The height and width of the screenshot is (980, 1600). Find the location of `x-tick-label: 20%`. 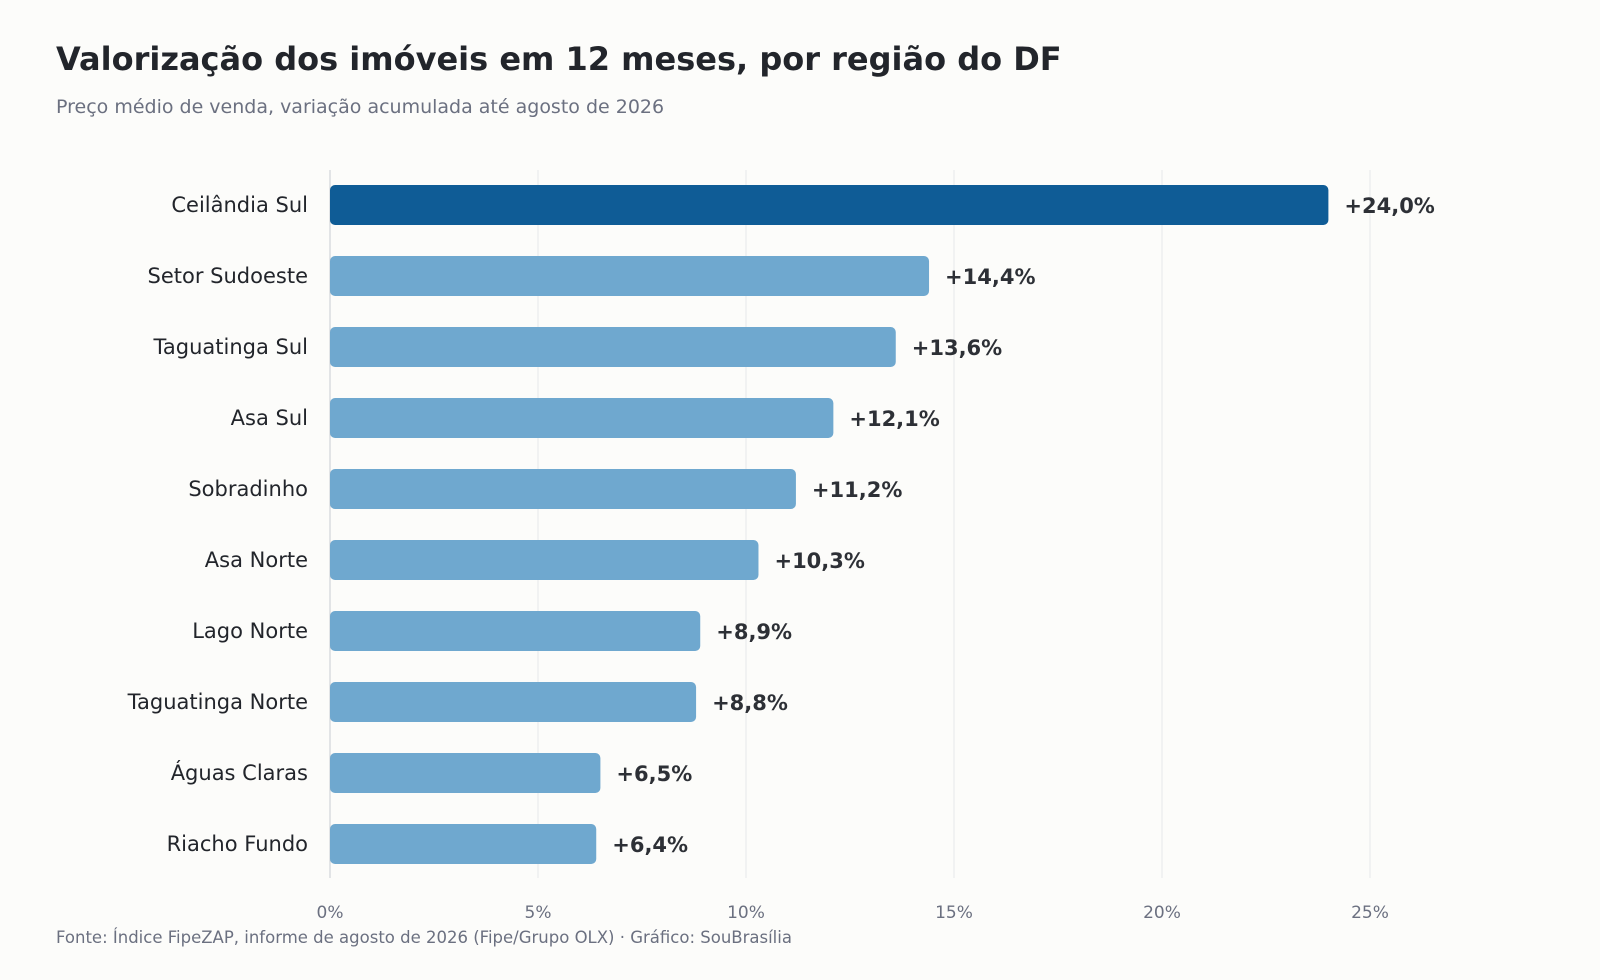

x-tick-label: 20% is located at coordinates (1162, 913).